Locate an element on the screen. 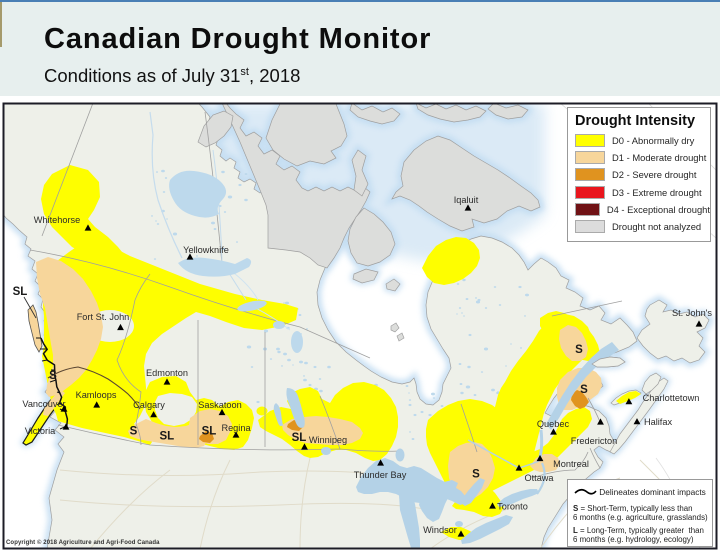 The height and width of the screenshot is (553, 720). svg-text: Thunder Bay is located at coordinates (380, 475).